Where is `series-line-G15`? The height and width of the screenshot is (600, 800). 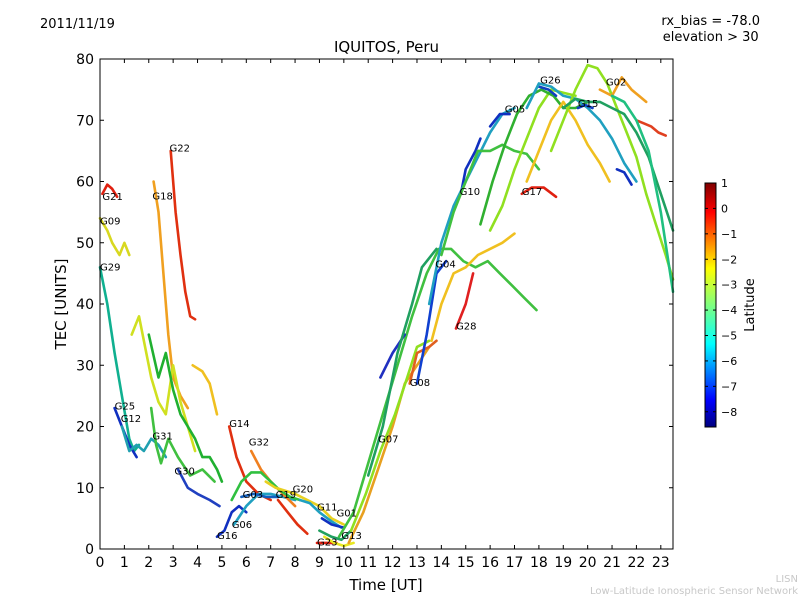
series-line-G15 is located at coordinates (585, 106).